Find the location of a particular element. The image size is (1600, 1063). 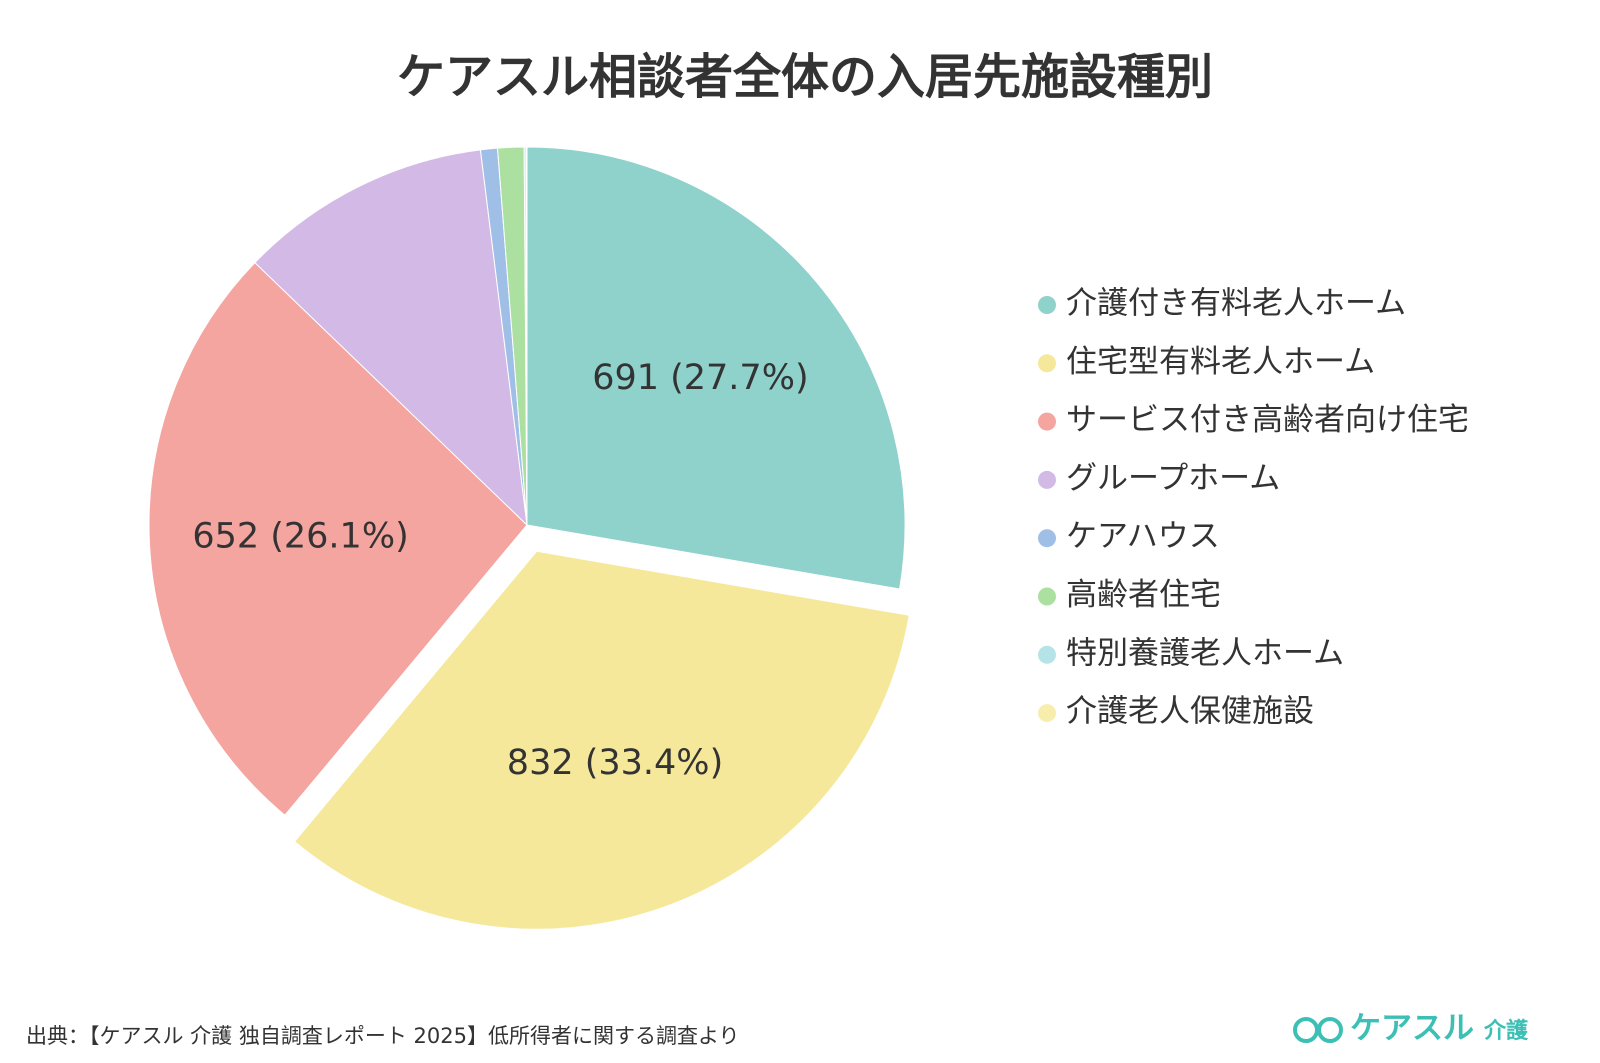

legend-label: グループホーム is located at coordinates (1173, 478).